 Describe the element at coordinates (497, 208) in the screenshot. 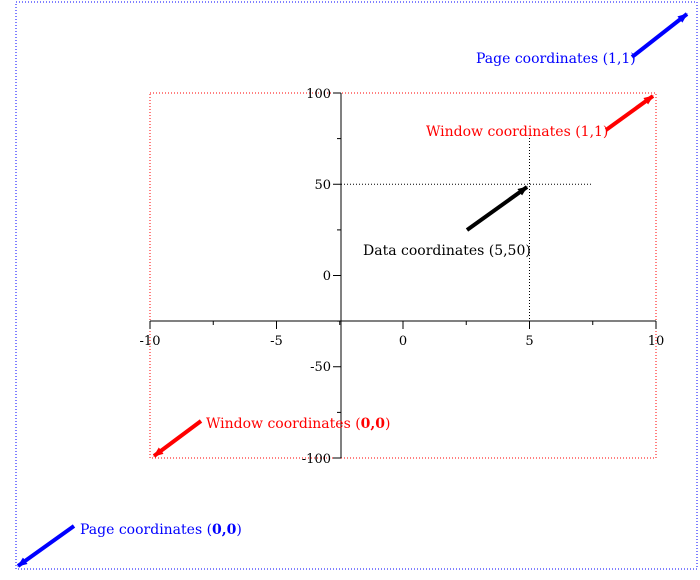

I see `data-point-arrow` at that location.